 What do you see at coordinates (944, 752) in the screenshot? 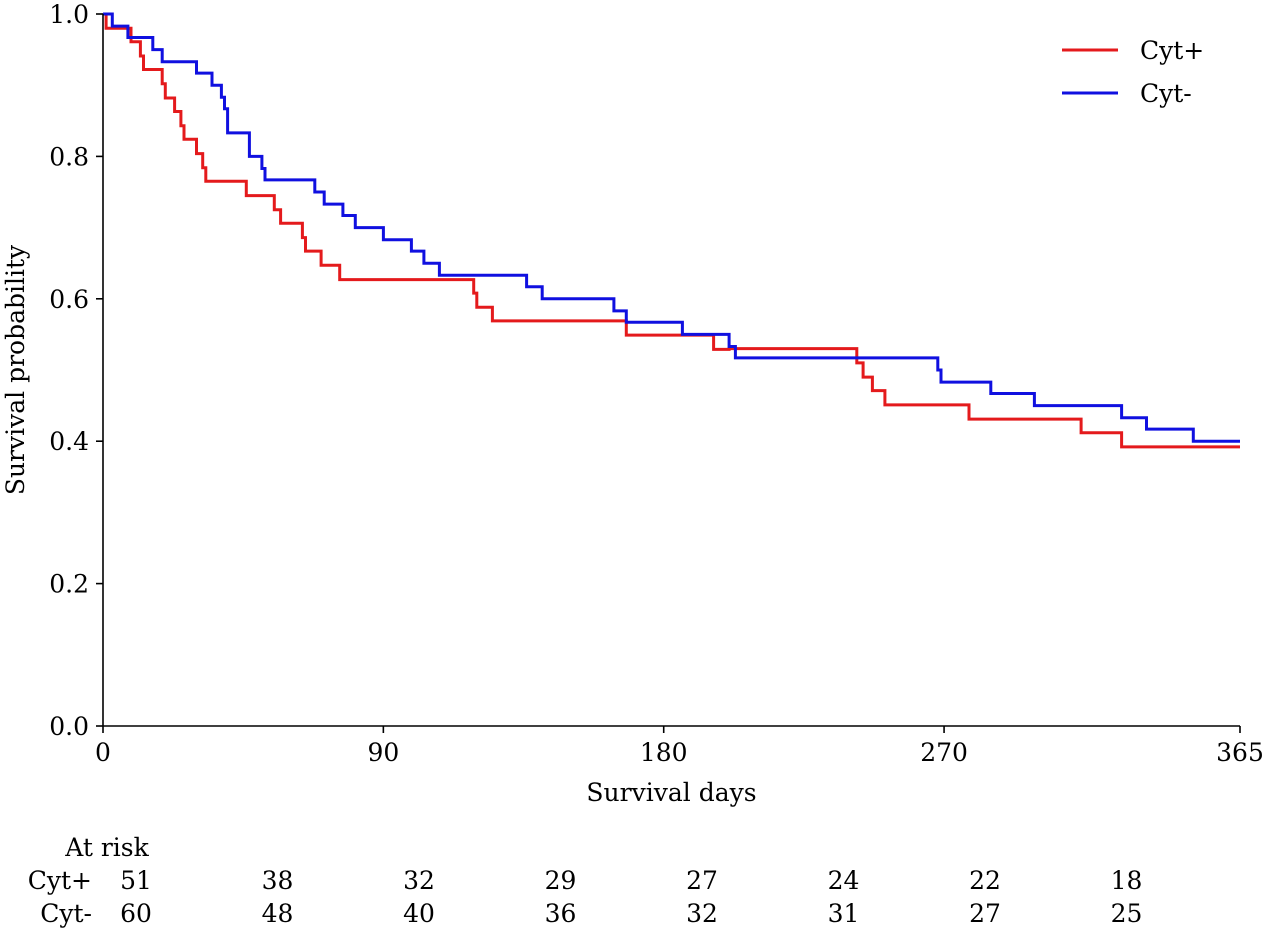
I see `x-tick-label: 270` at bounding box center [944, 752].